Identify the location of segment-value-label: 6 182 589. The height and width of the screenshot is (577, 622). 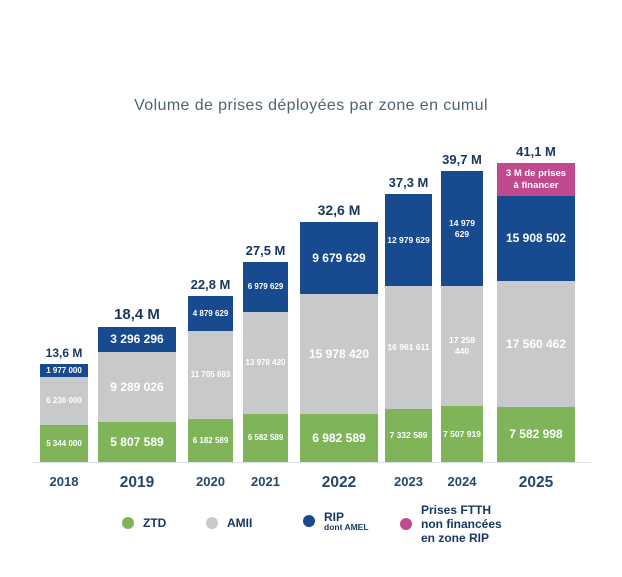
(210, 440).